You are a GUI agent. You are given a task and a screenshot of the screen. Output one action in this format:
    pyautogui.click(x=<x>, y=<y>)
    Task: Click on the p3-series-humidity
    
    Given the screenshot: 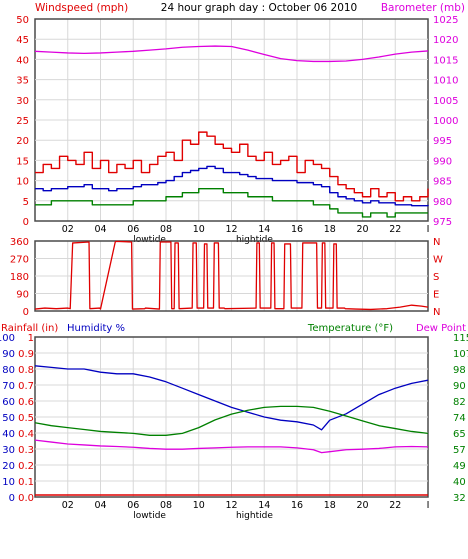 What is the action you would take?
    pyautogui.click(x=231, y=398)
    